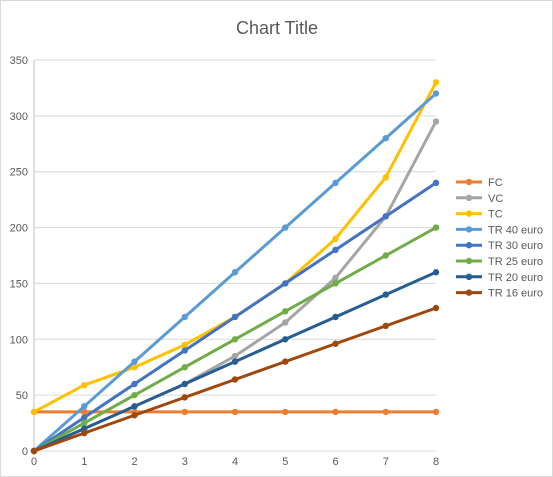 Image resolution: width=553 pixels, height=477 pixels. I want to click on y-tick-label: 0, so click(25, 452).